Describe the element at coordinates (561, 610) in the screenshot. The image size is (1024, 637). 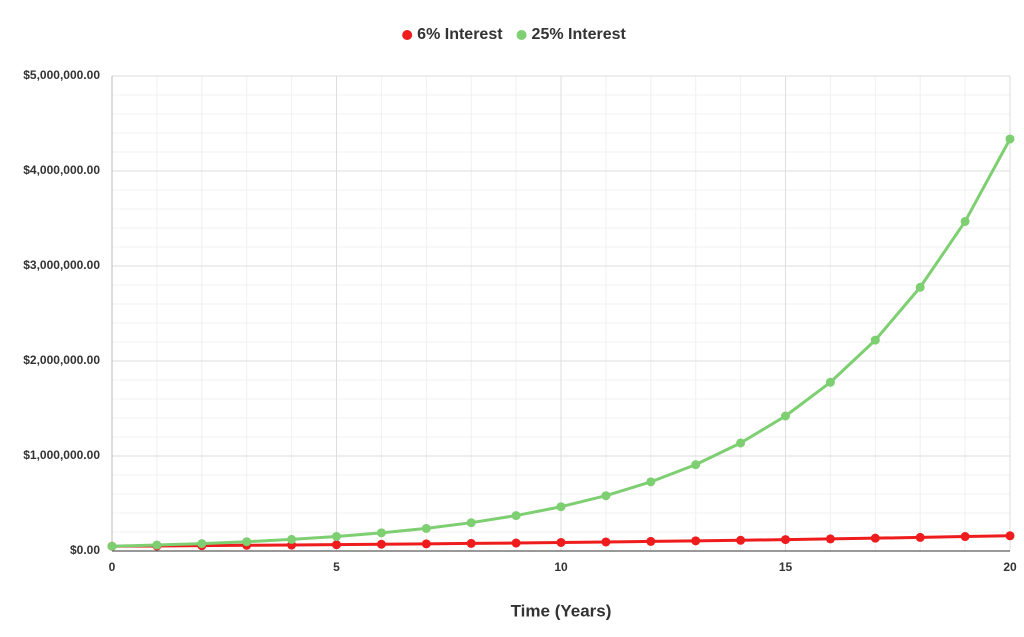
I see `x-axis-label: Time (Years)` at that location.